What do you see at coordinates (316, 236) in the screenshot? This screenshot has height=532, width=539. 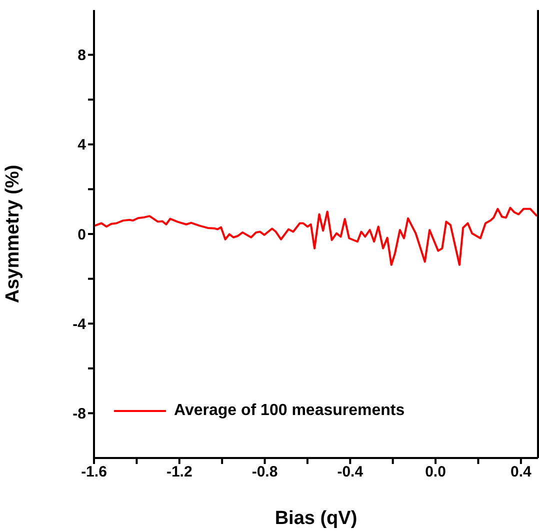 I see `line-series` at bounding box center [316, 236].